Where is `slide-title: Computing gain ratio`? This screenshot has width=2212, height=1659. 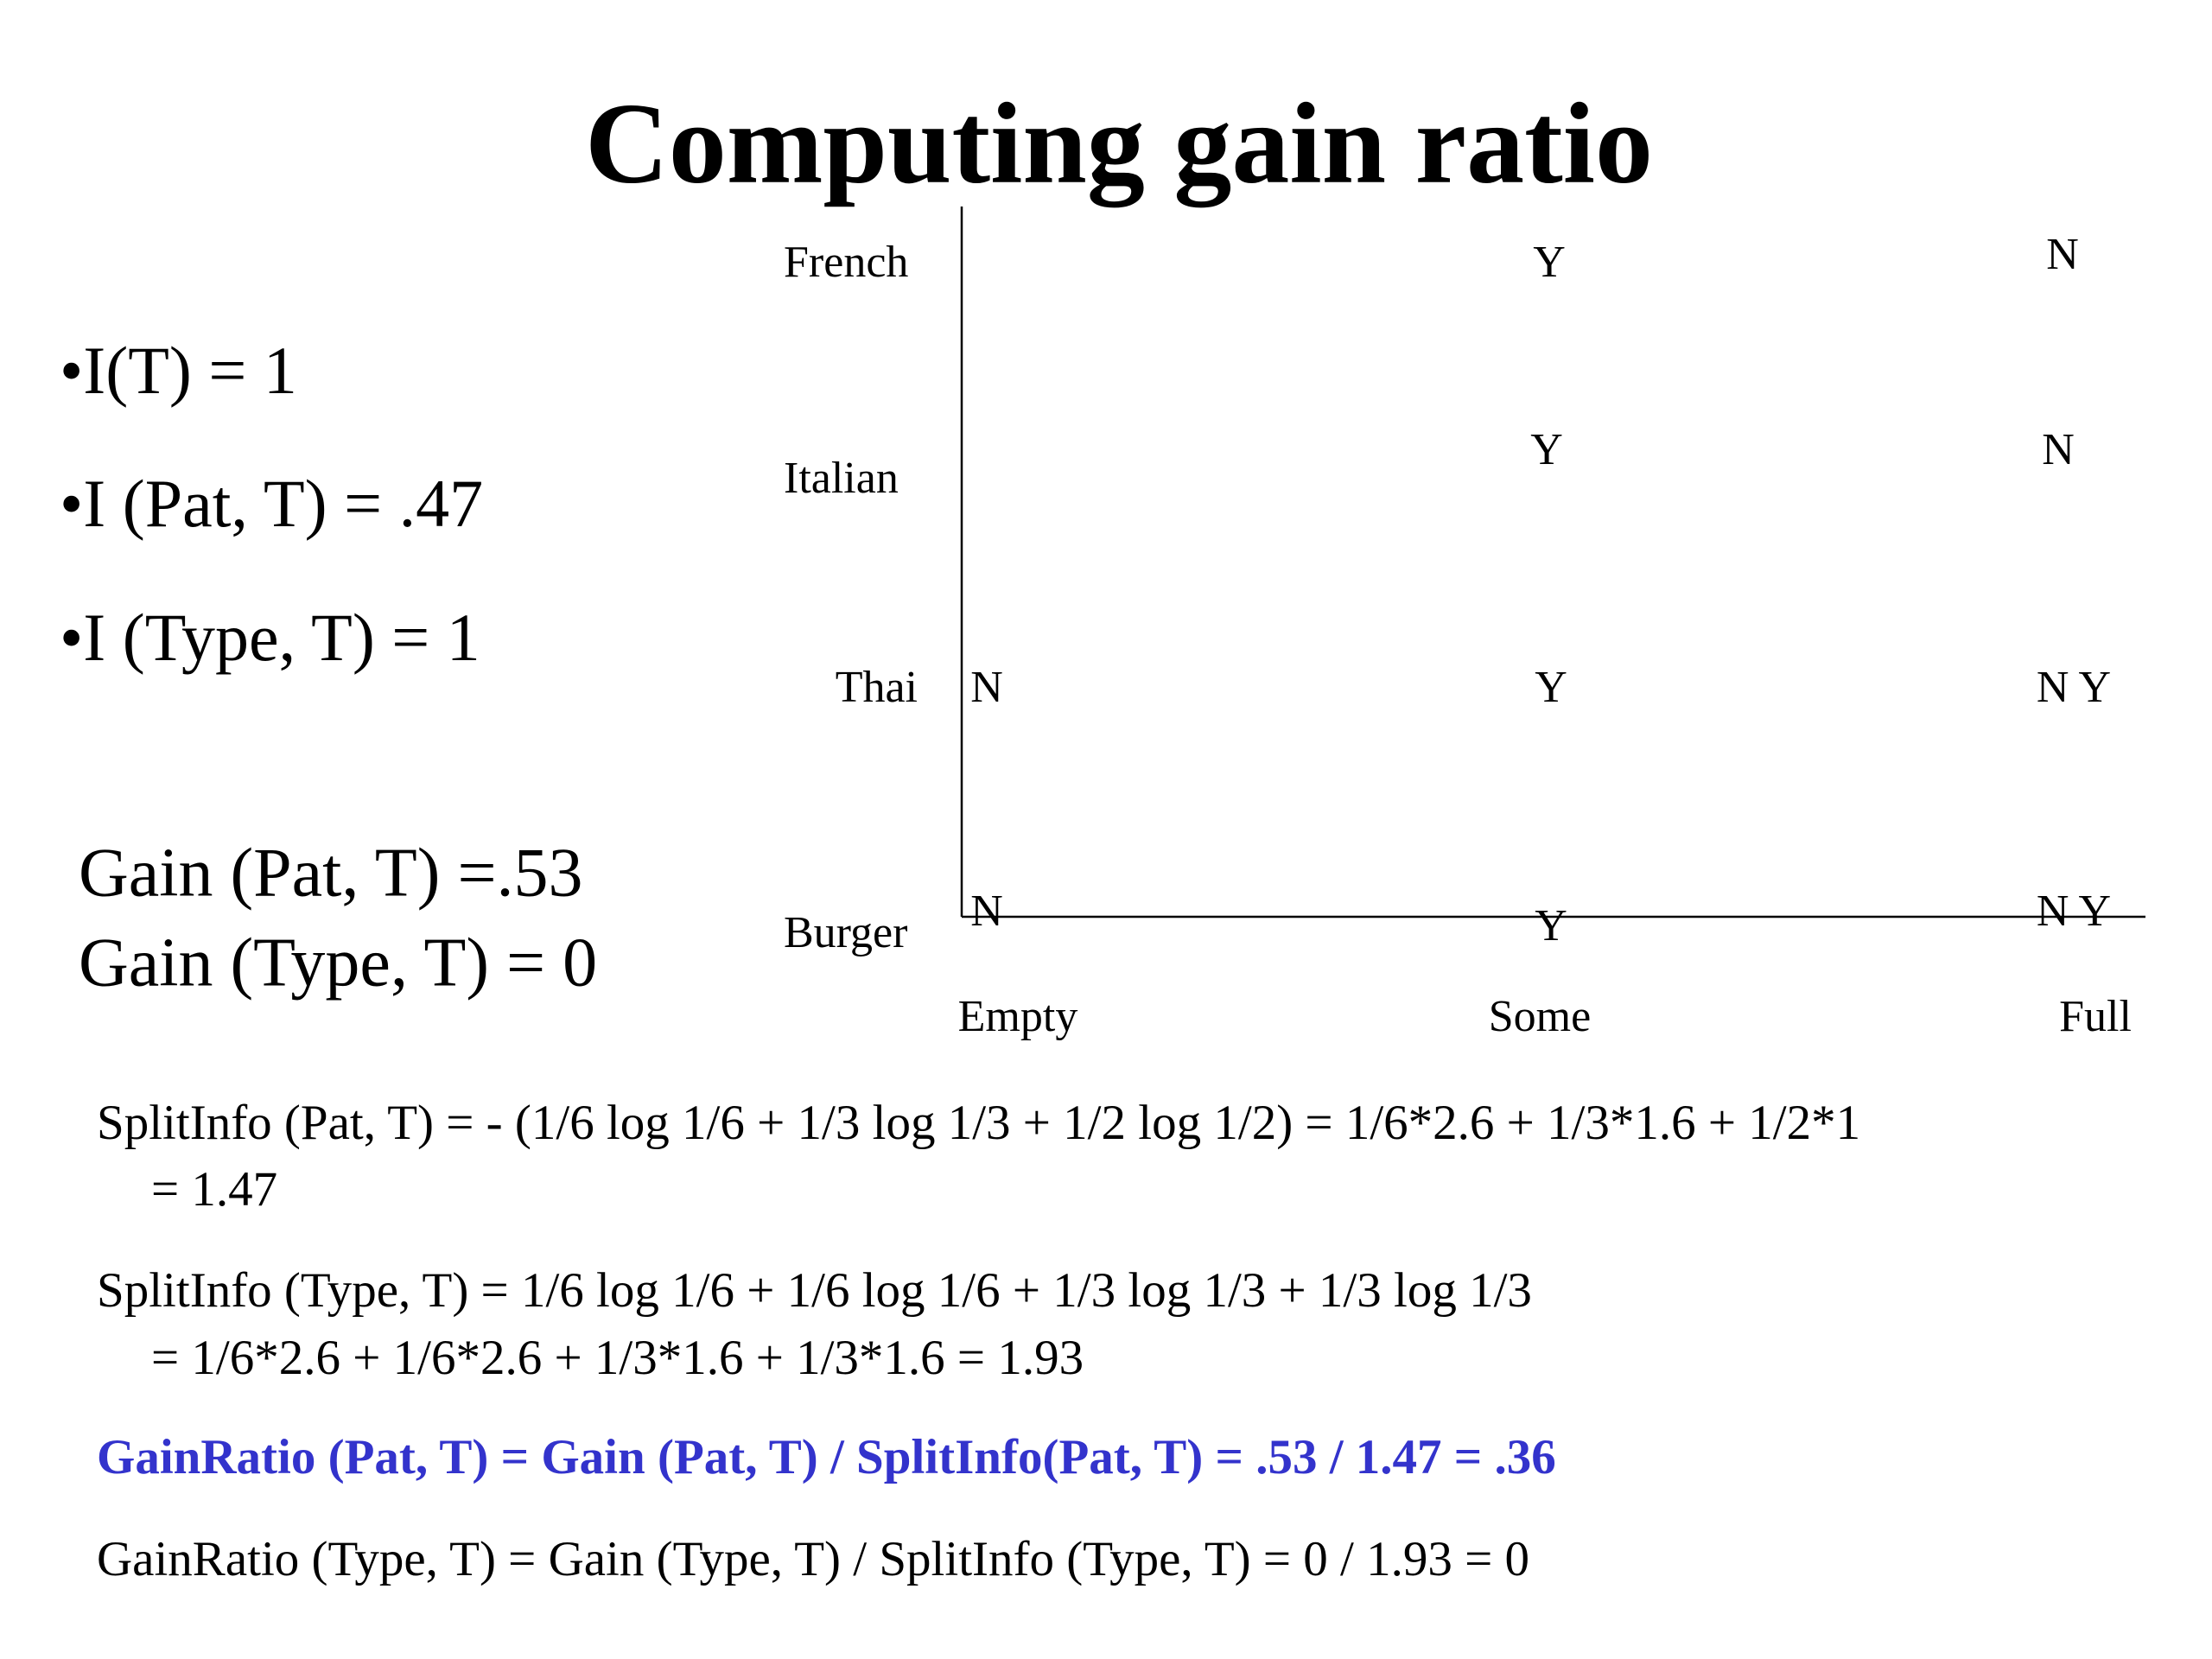
slide-title: Computing gain ratio is located at coordinates (1119, 143).